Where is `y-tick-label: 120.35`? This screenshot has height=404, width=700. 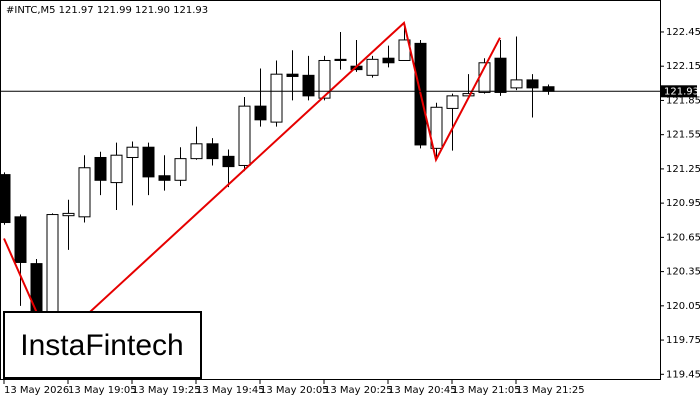
y-tick-label: 120.35 is located at coordinates (683, 272).